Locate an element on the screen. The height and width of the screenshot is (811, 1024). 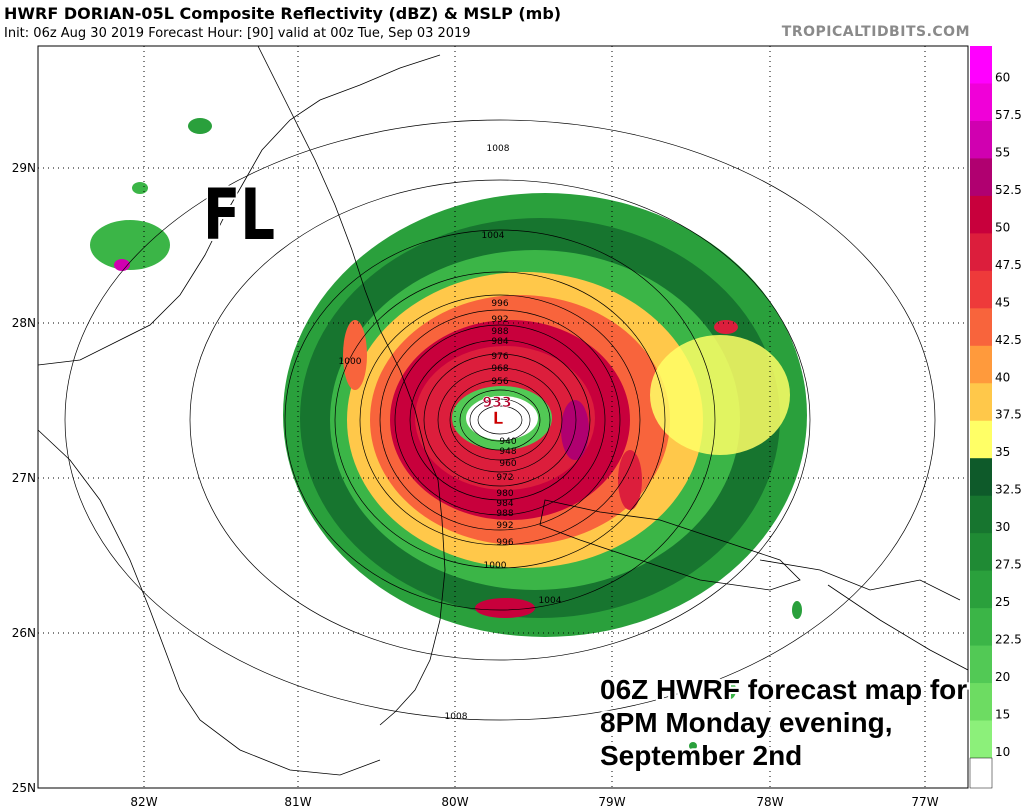
isobar-label: 960 is located at coordinates (507, 464).